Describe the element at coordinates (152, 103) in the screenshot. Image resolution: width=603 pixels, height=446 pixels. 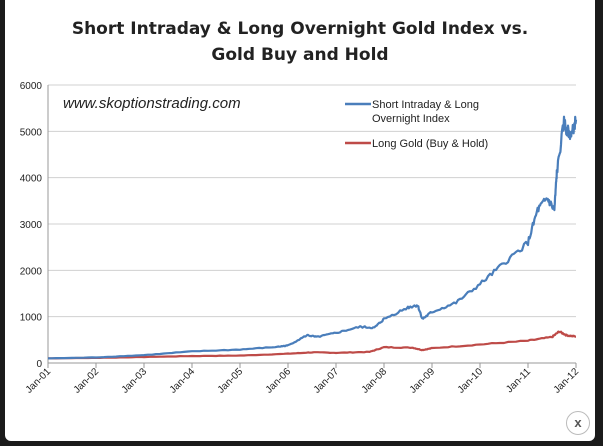
I see `watermark: www.skoptionstrading.com` at that location.